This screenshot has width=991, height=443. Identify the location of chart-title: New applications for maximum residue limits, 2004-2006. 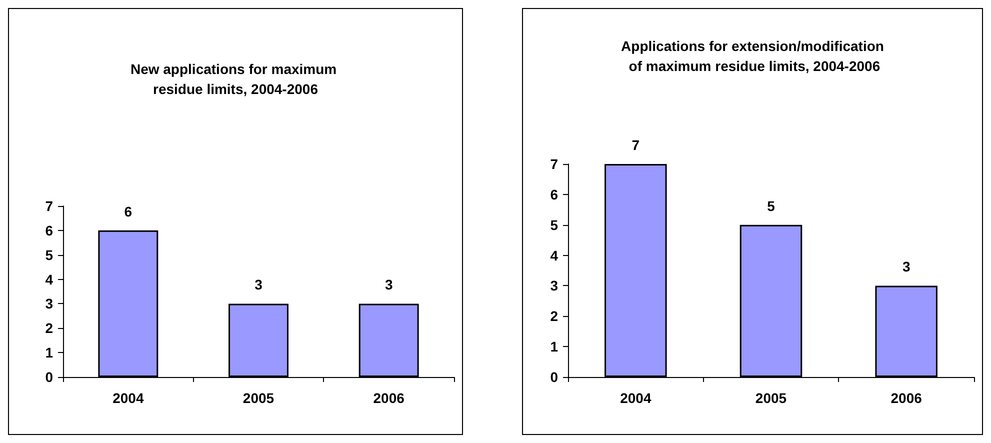
(235, 79).